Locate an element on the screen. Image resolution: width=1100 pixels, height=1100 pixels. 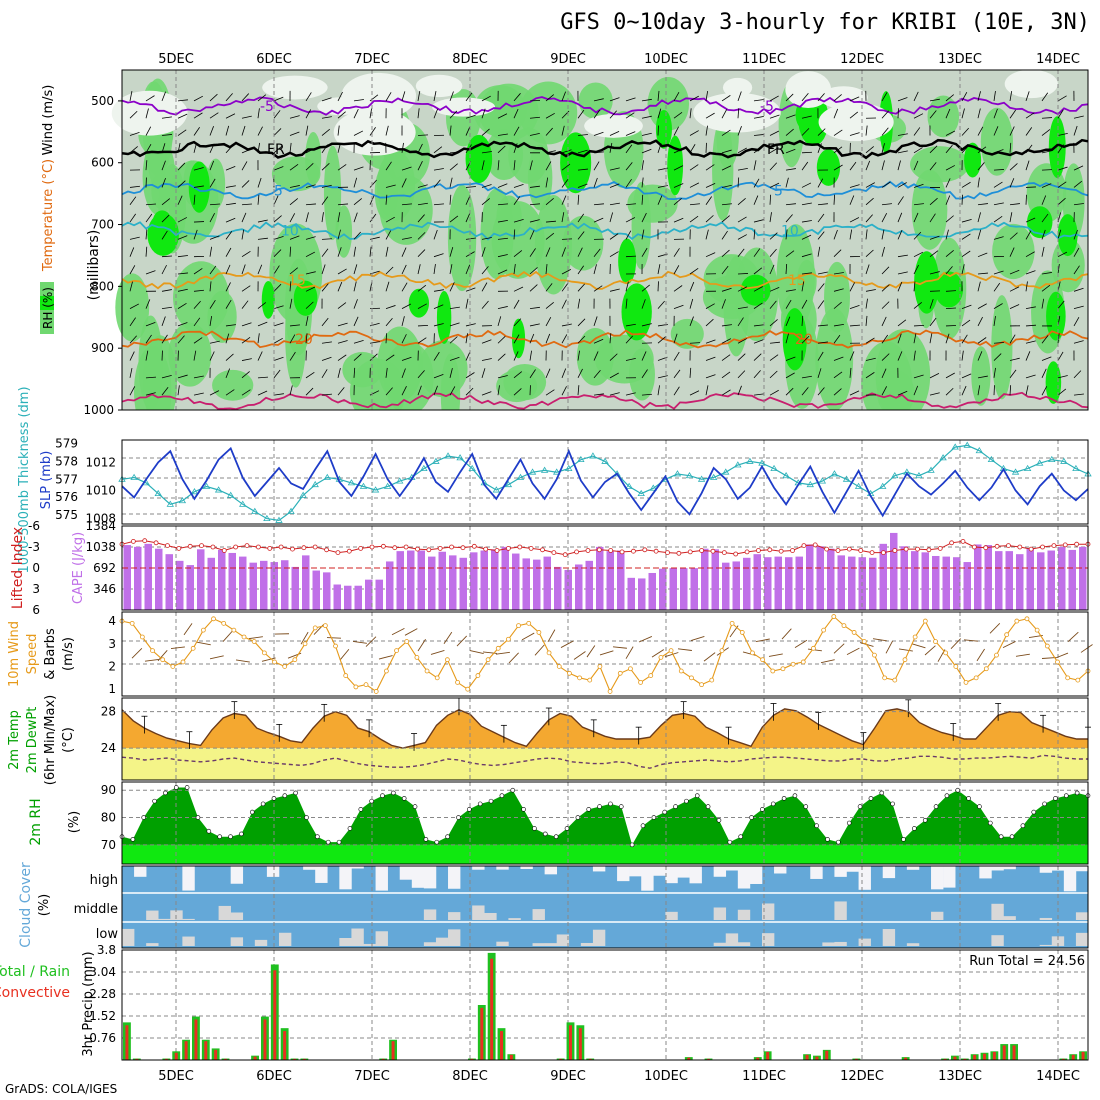
lifted-index-line-point is located at coordinates (497, 550).